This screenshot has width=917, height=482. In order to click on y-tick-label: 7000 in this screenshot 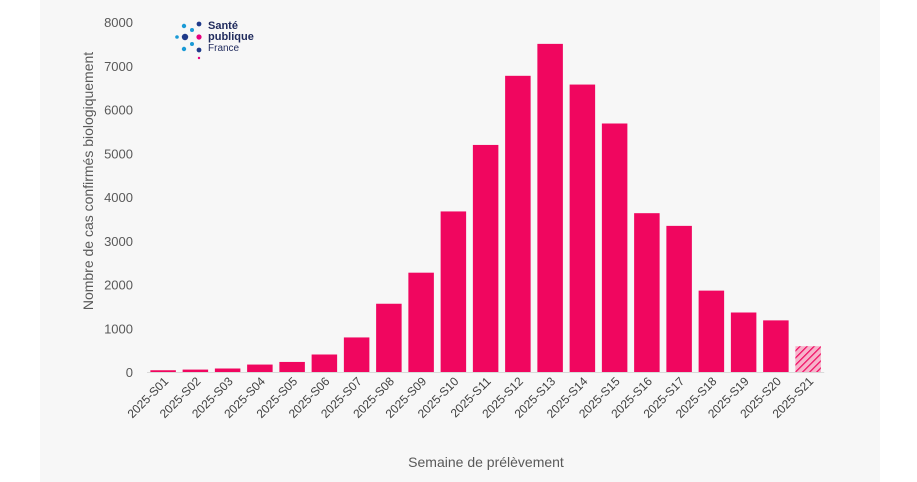, I will do `click(118, 66)`.